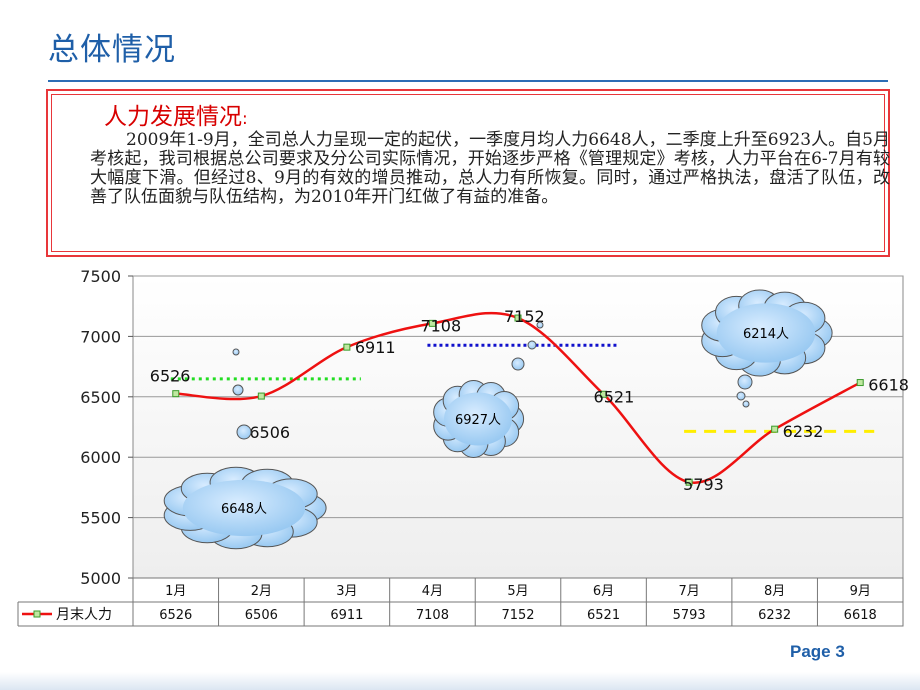 This screenshot has width=920, height=690. What do you see at coordinates (774, 591) in the screenshot?
I see `x-category-label: 8月` at bounding box center [774, 591].